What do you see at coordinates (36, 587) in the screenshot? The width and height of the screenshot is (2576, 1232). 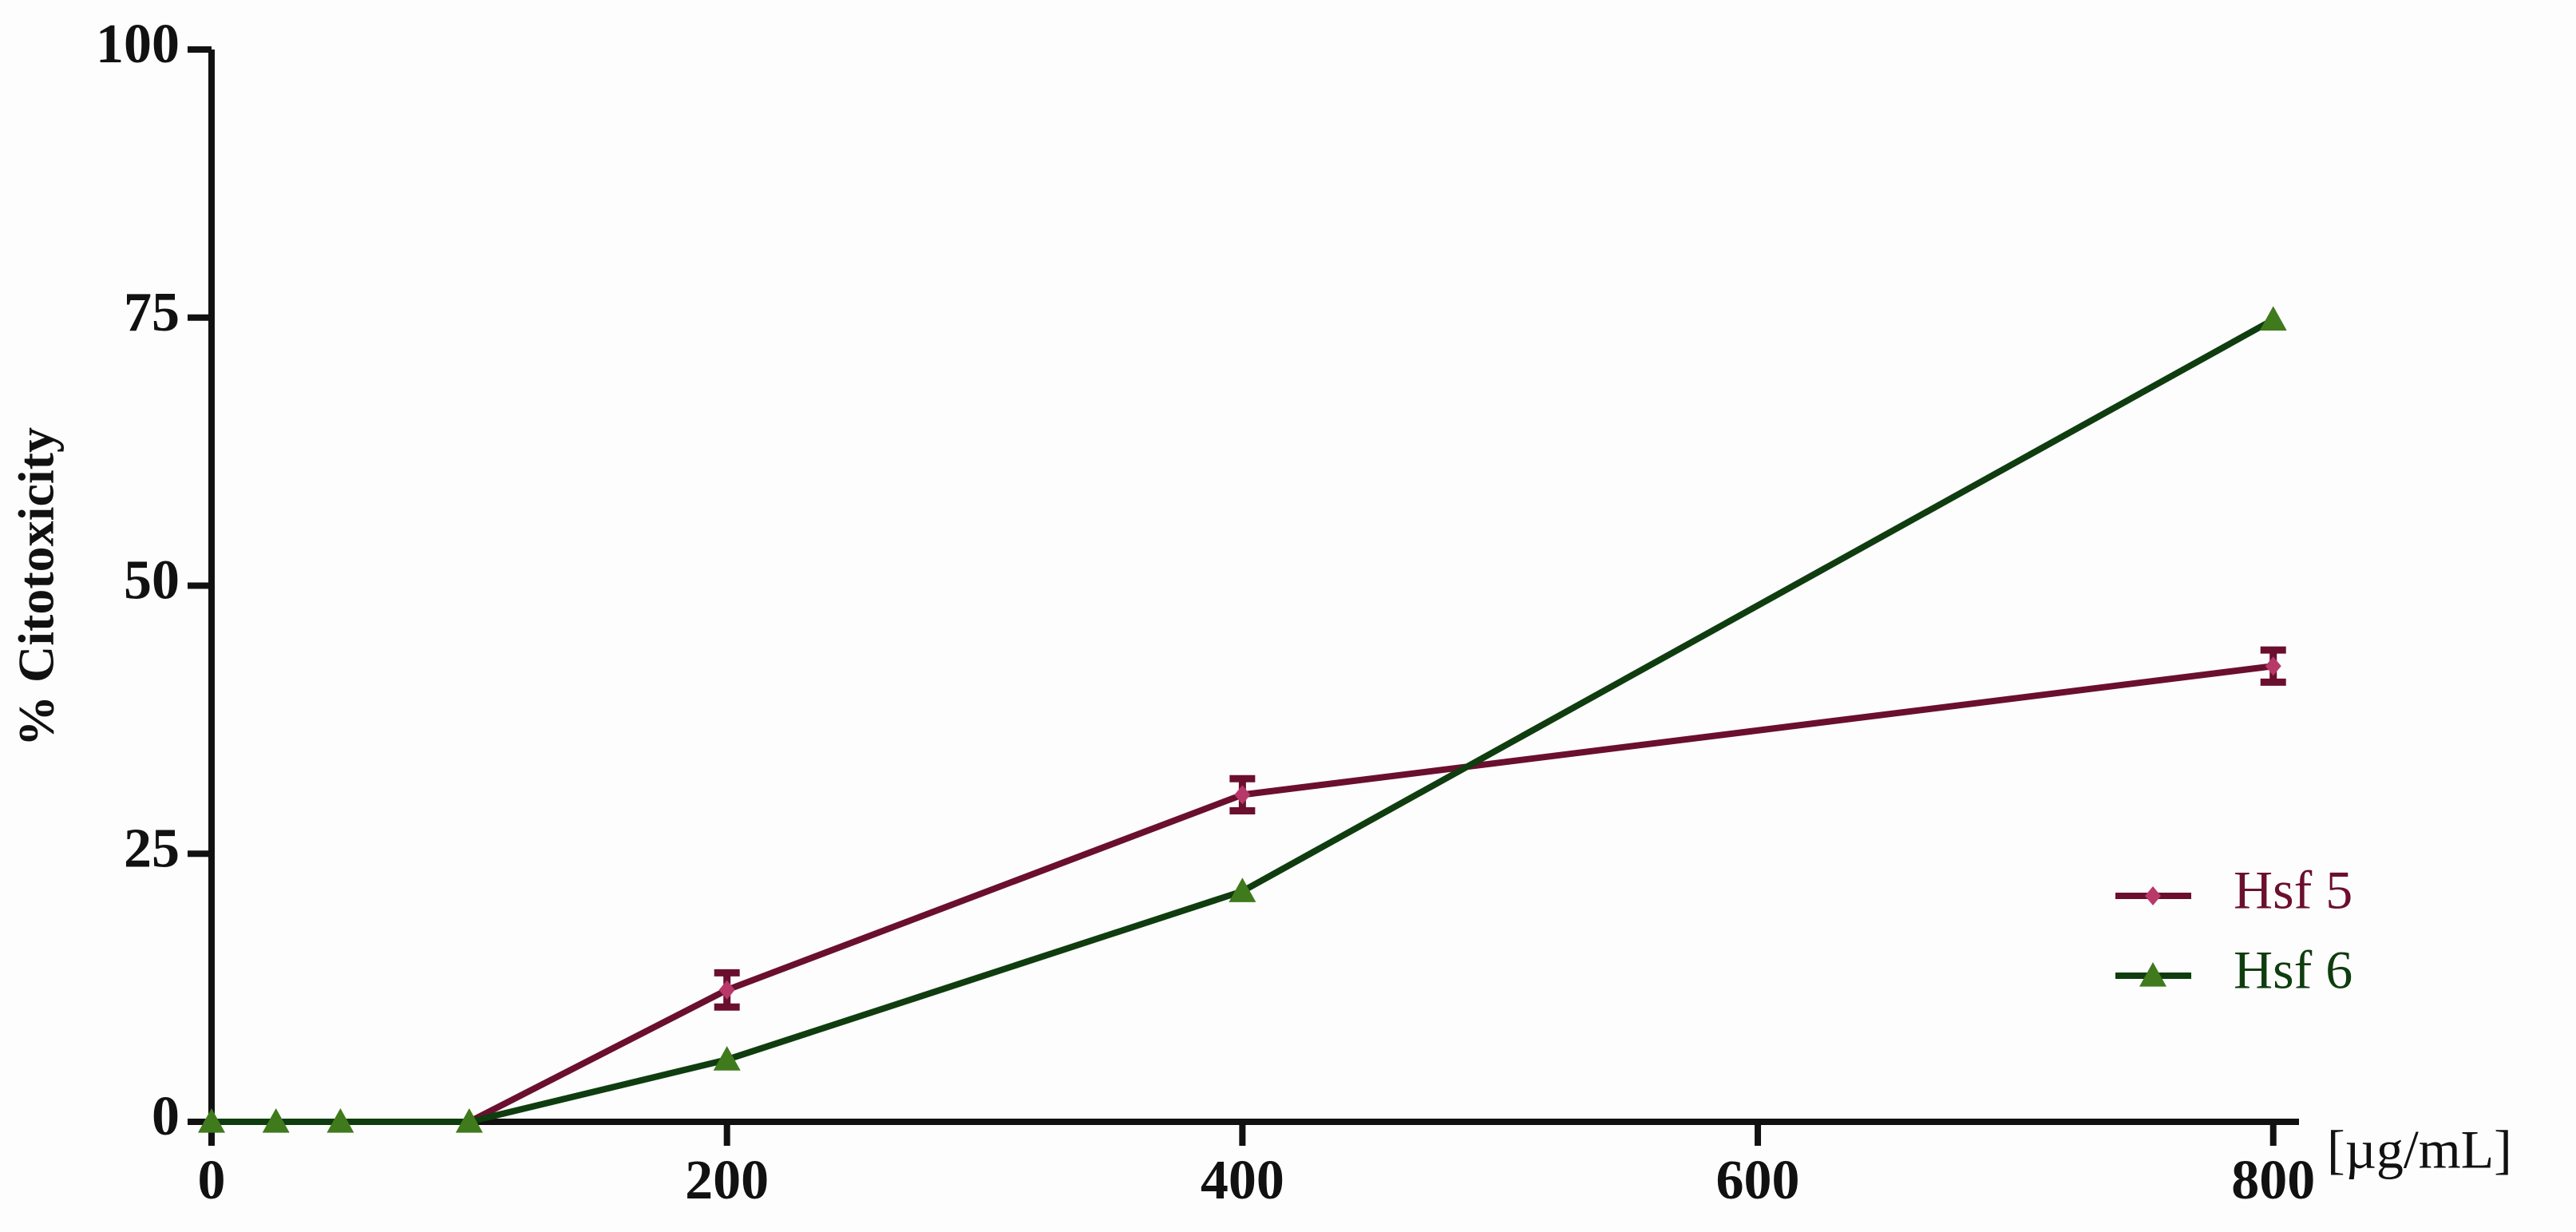 I see `y-axis-label: % Citotoxicity` at bounding box center [36, 587].